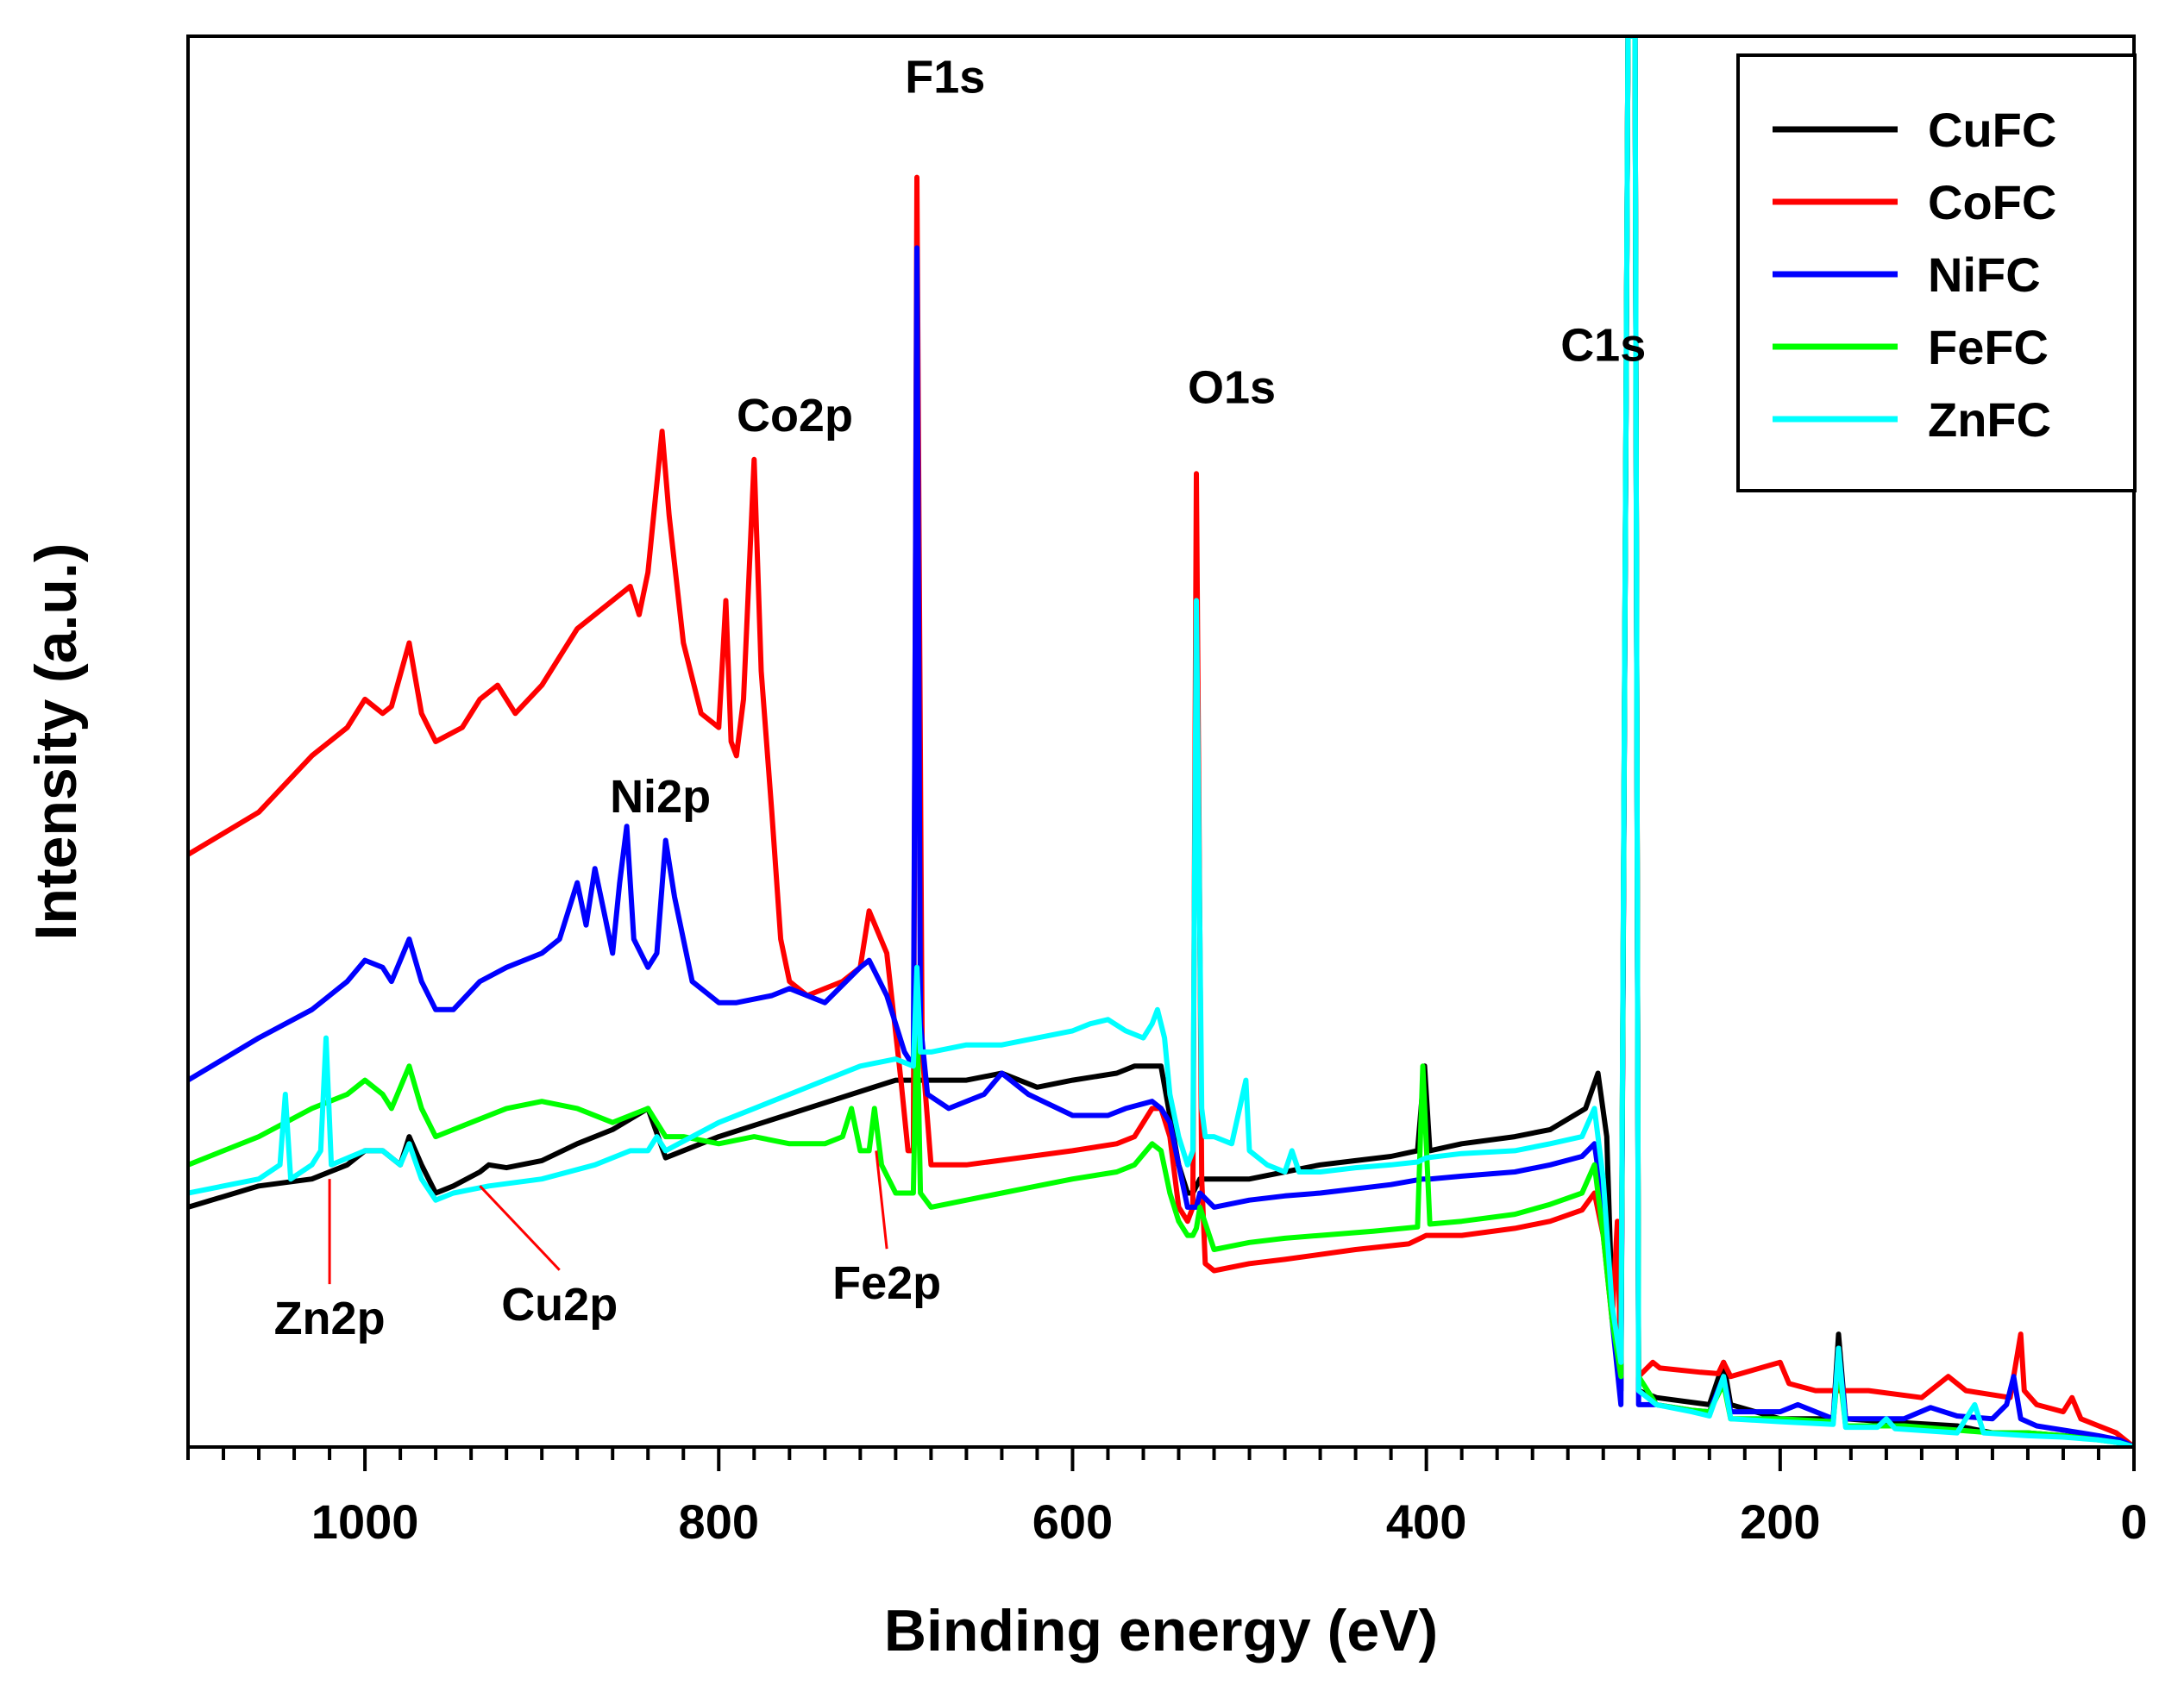  What do you see at coordinates (719, 1521) in the screenshot?
I see `x-tick-label: 800` at bounding box center [719, 1521].